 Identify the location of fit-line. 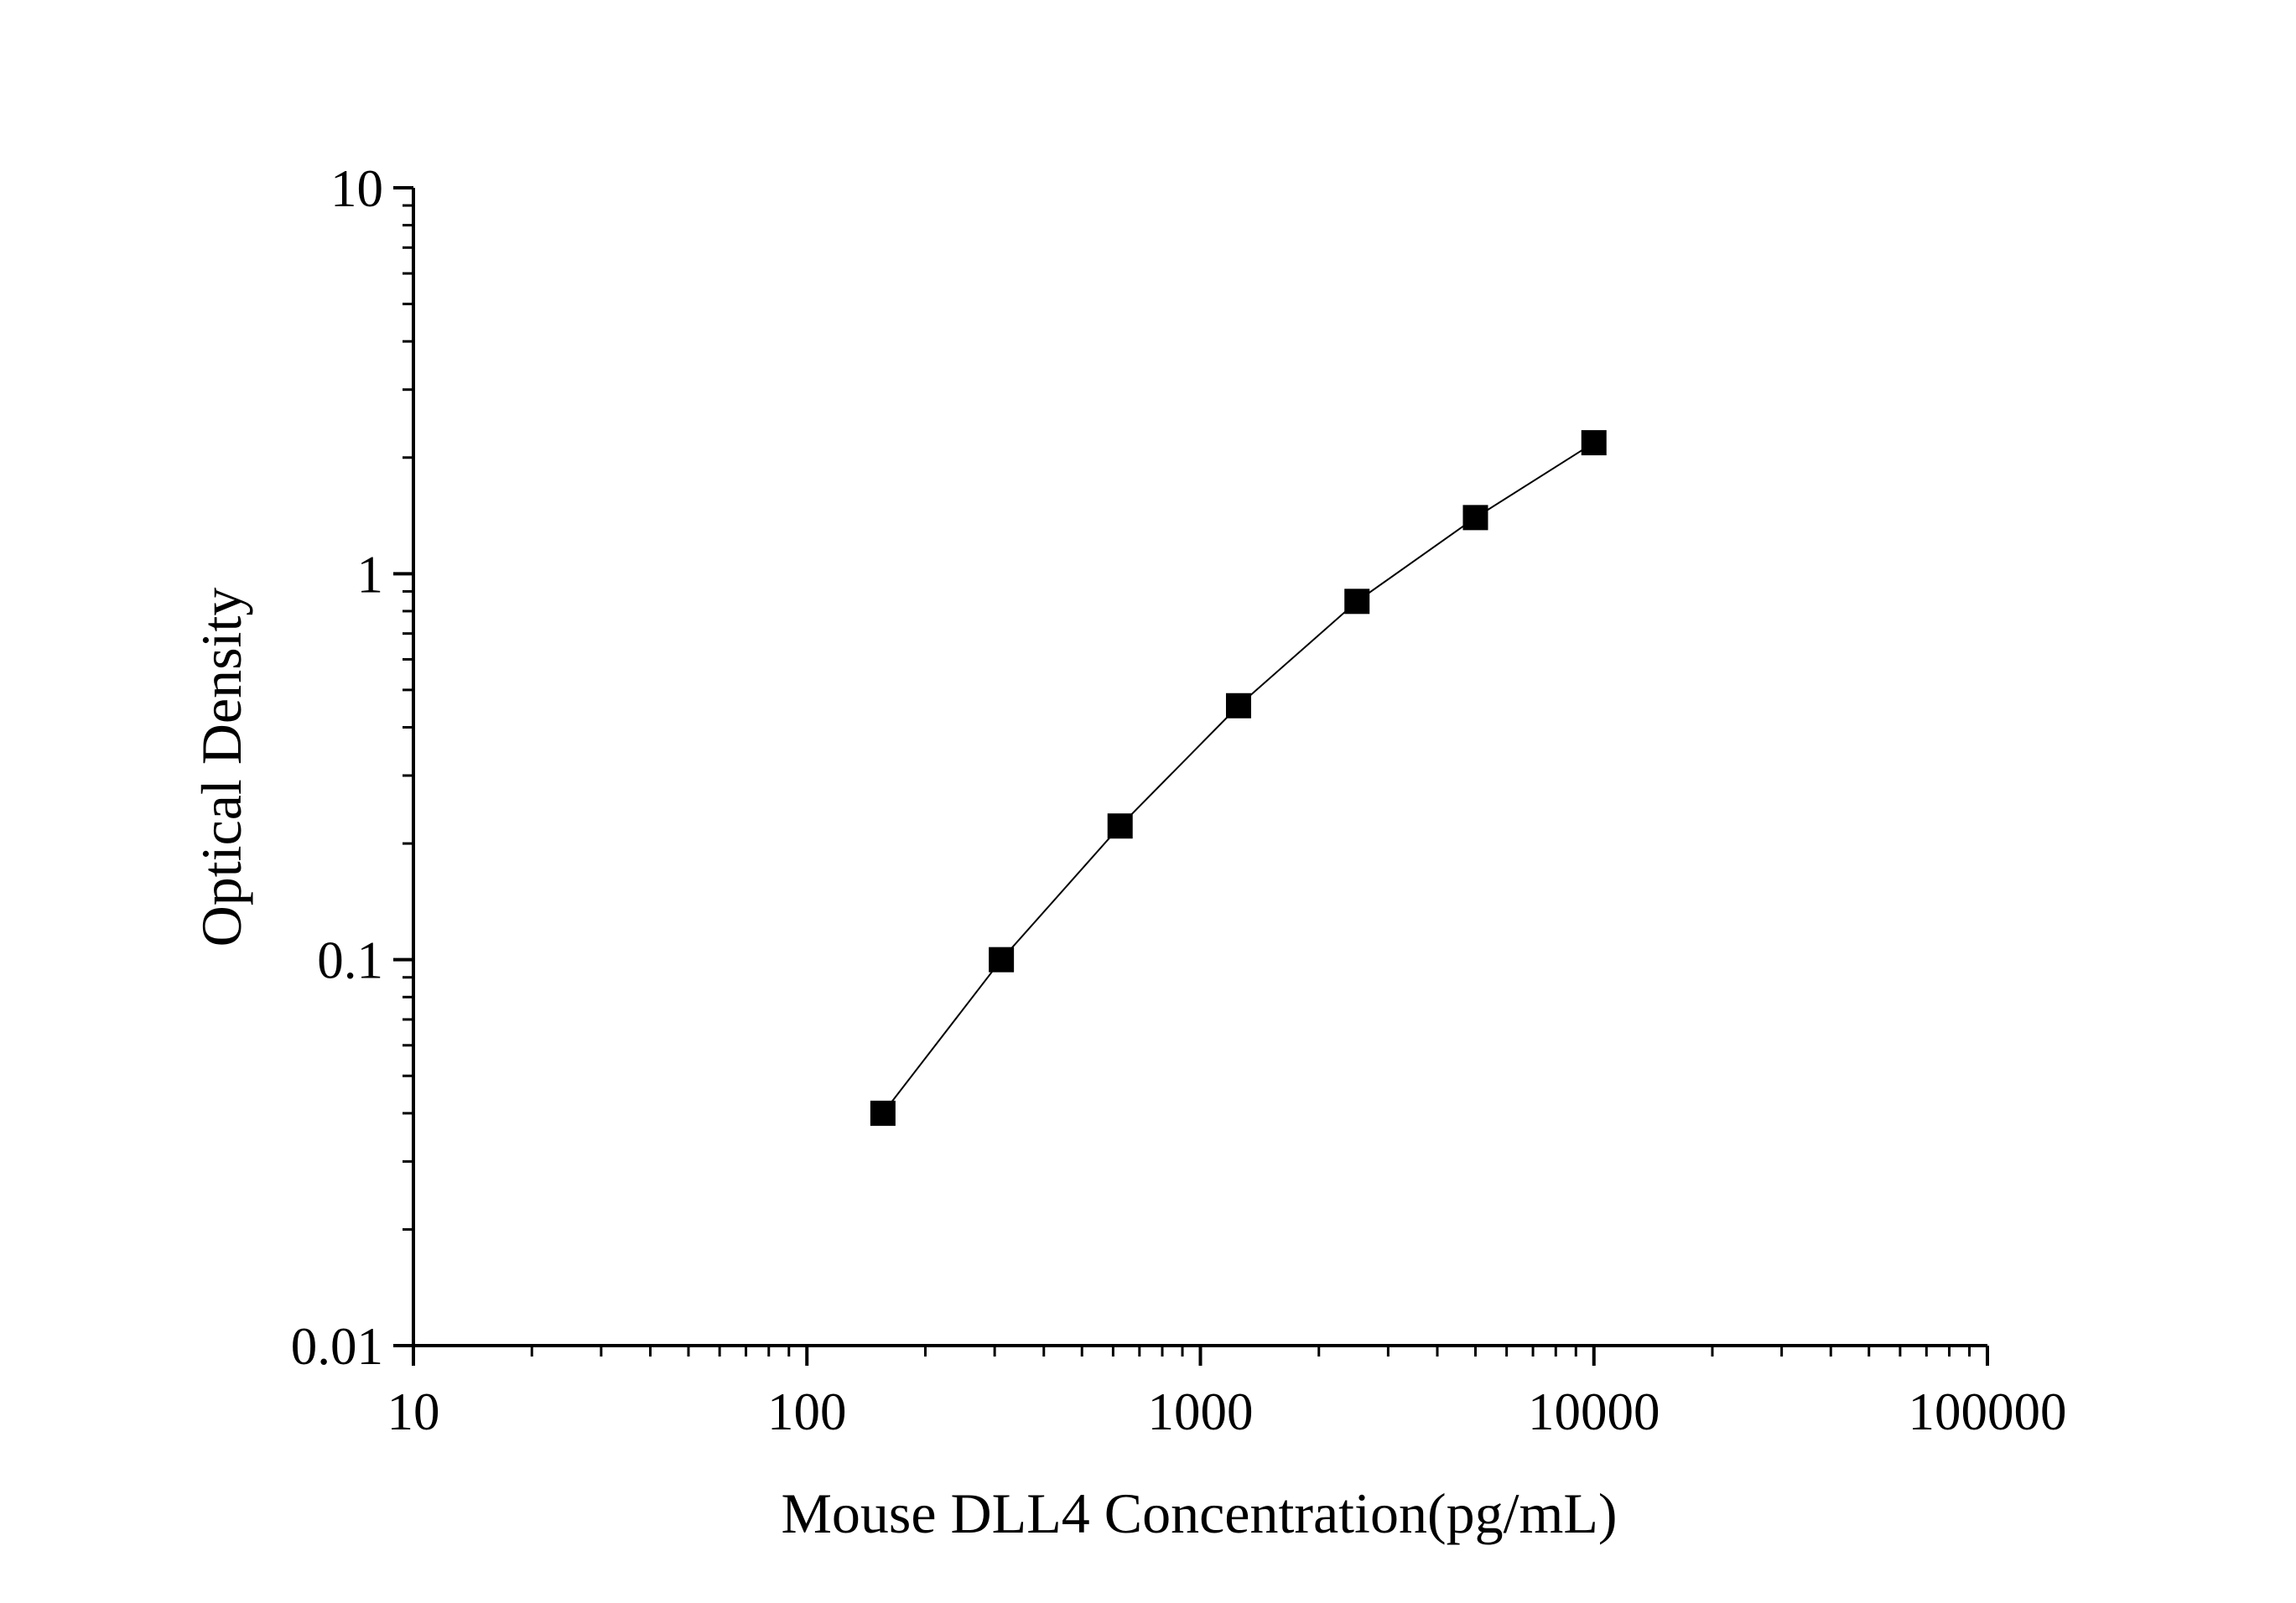
(1236, 780).